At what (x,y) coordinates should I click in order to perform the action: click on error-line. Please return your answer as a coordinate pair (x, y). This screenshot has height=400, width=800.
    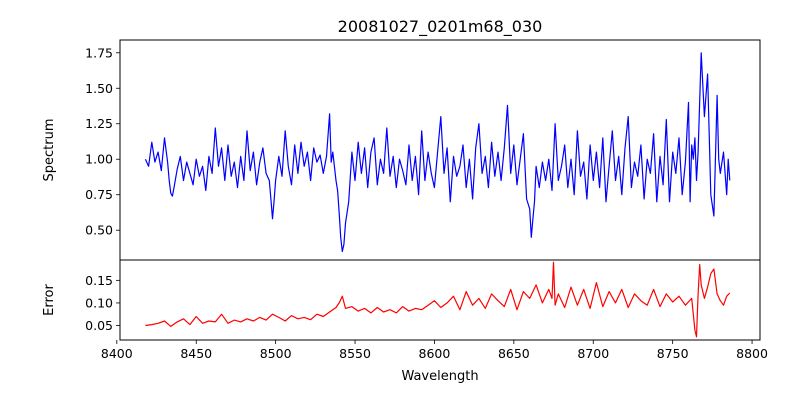
    Looking at the image, I should click on (438, 299).